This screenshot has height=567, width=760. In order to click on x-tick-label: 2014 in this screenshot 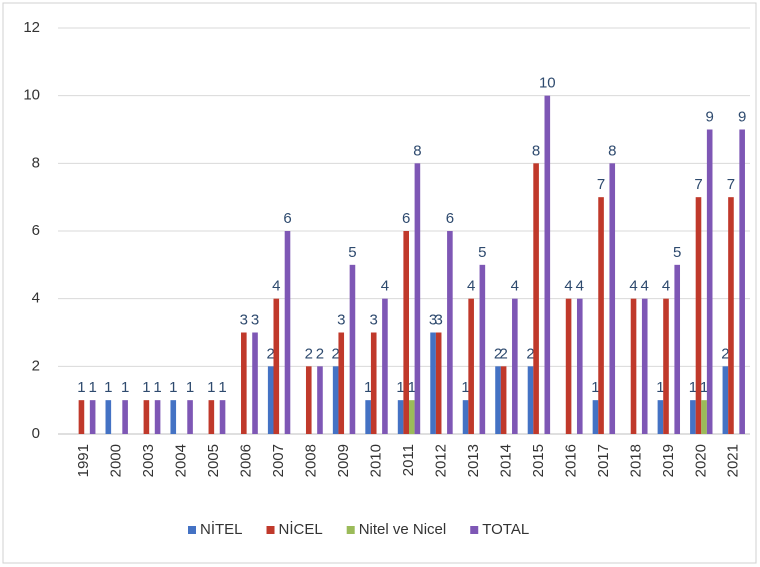, I will do `click(505, 460)`.